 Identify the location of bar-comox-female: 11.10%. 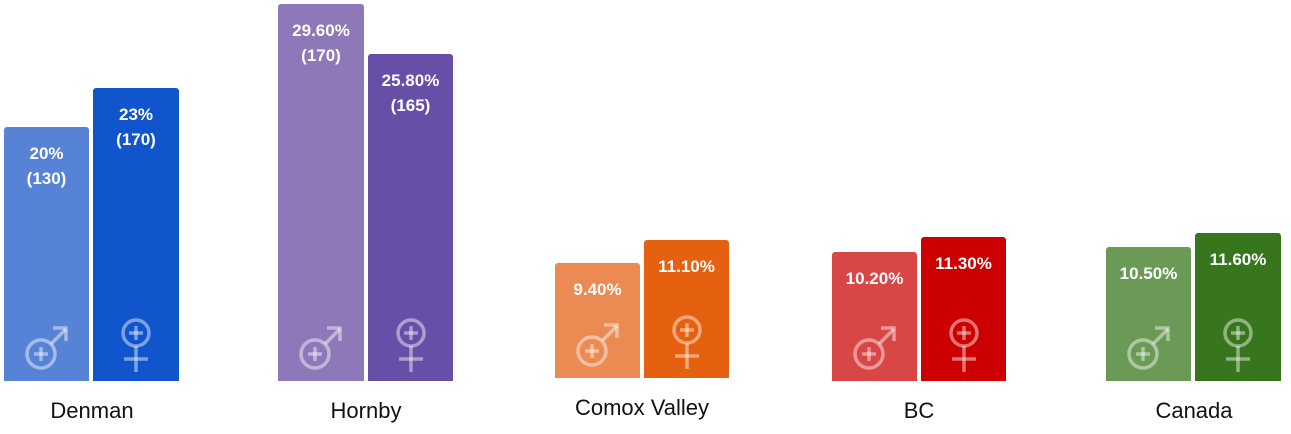
(686, 309).